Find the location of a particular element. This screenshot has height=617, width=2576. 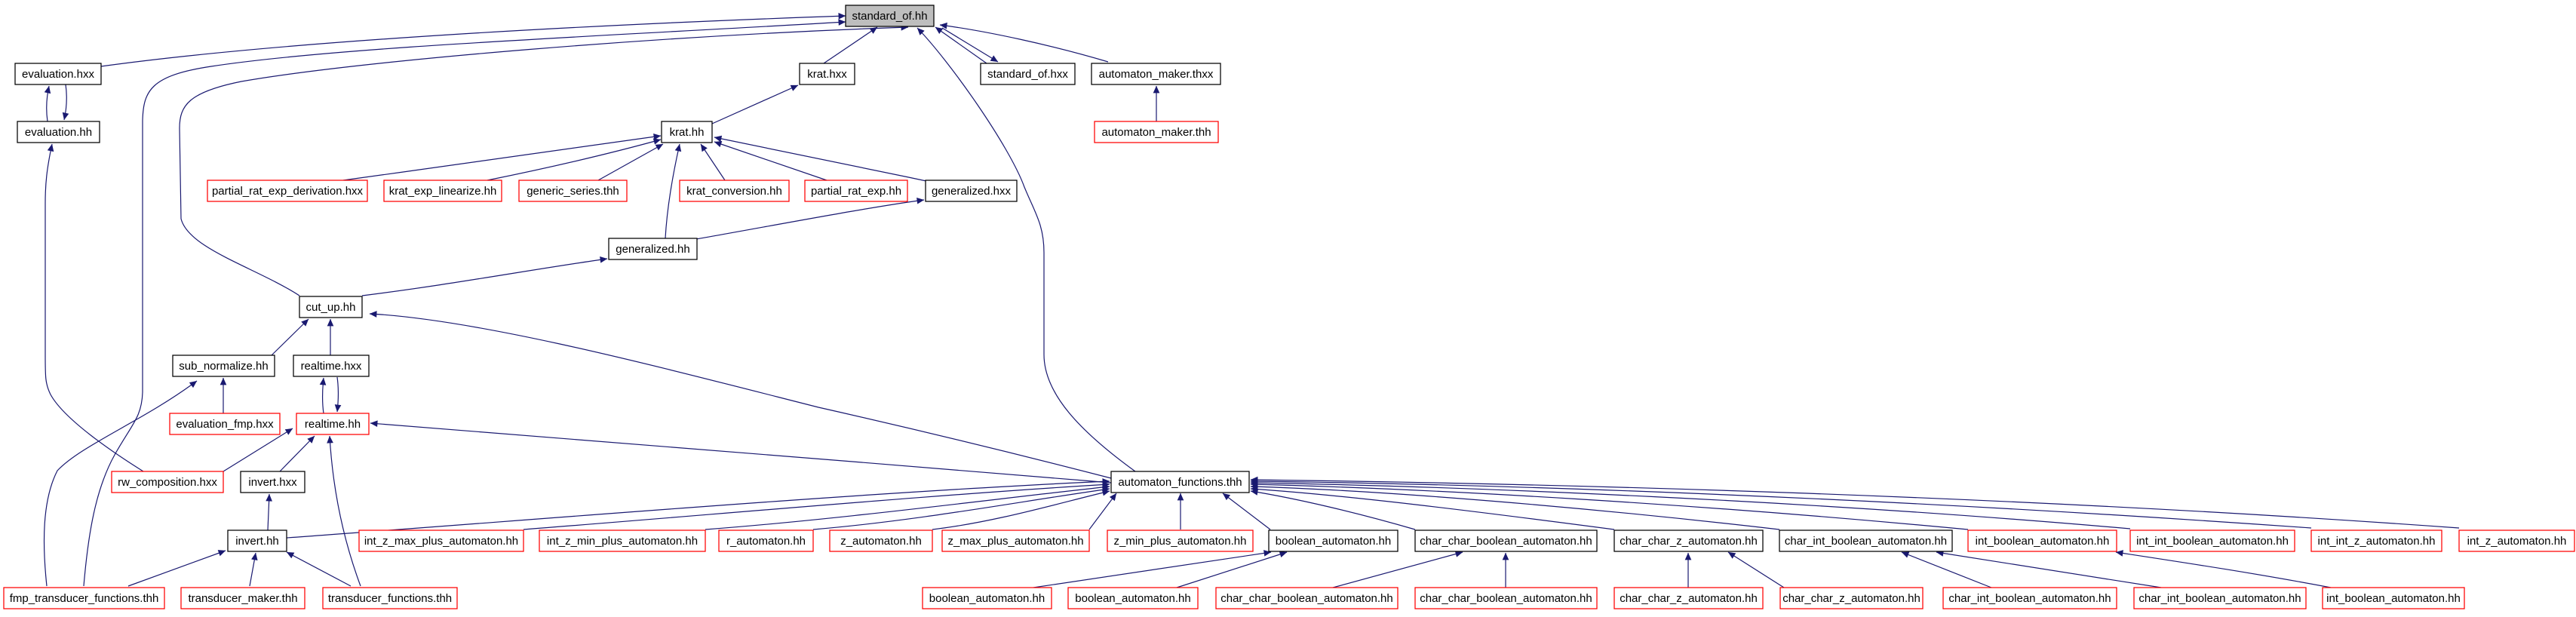

svg-text: generic_series.thh is located at coordinates (573, 191).